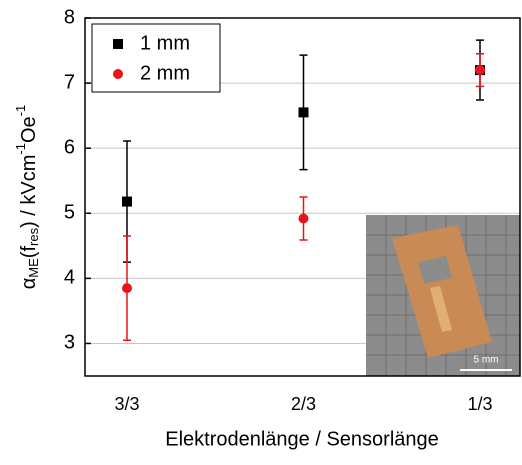 The height and width of the screenshot is (465, 522). I want to click on x-tick-label: 3/3, so click(126, 404).